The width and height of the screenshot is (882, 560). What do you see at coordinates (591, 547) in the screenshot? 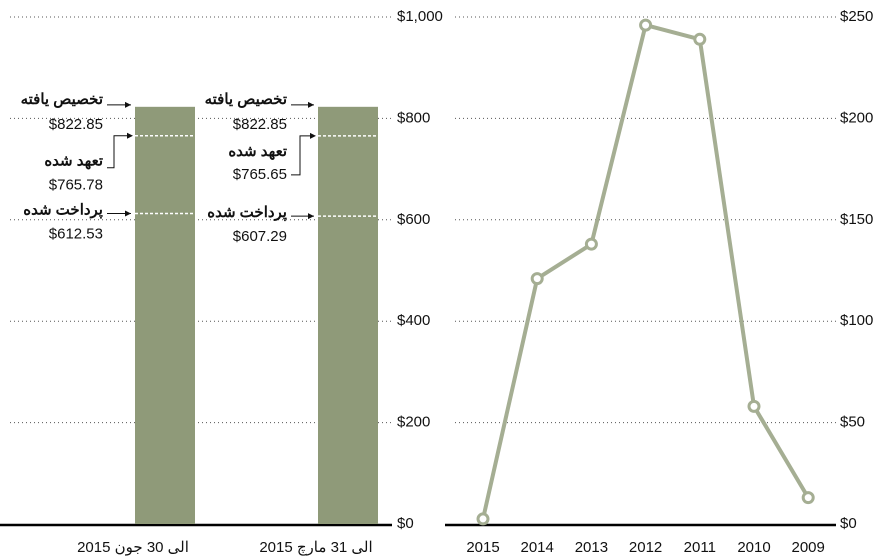
I see `x-tick-label: 2013` at bounding box center [591, 547].